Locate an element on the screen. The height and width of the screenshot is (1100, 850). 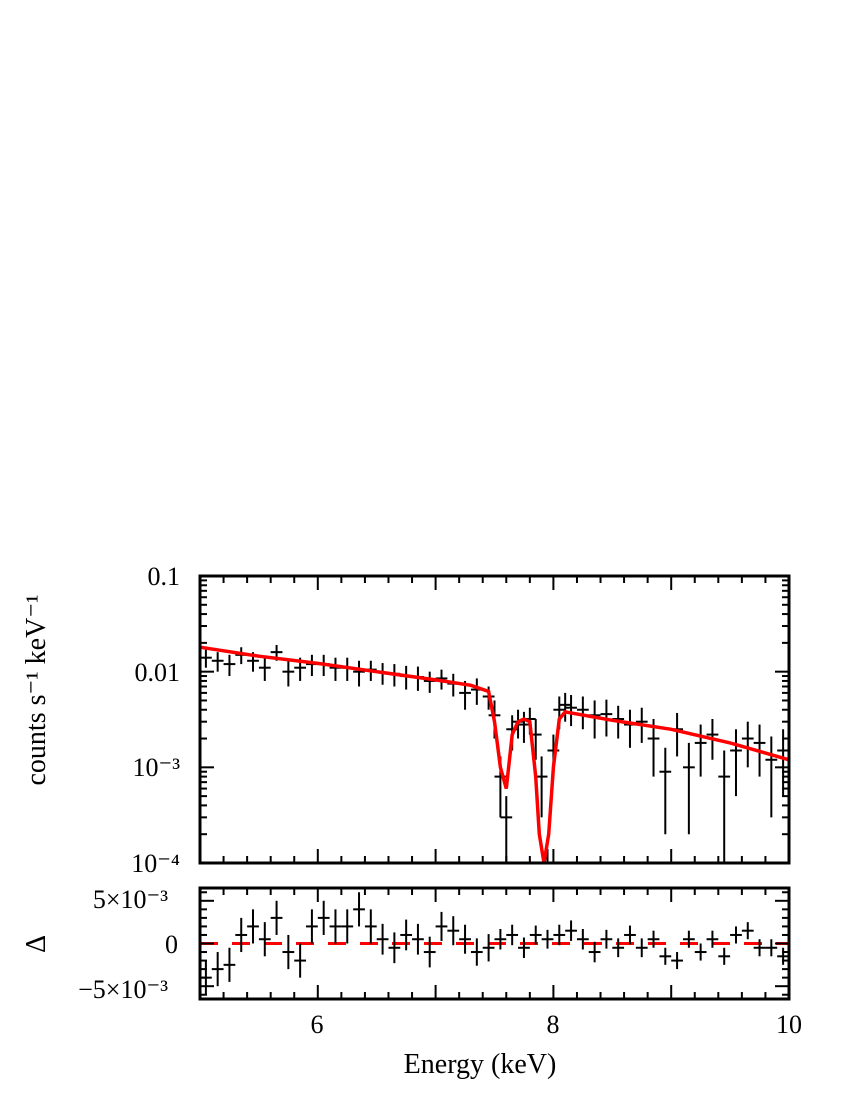
y-axis-title-residual: Δ is located at coordinates (36, 944).